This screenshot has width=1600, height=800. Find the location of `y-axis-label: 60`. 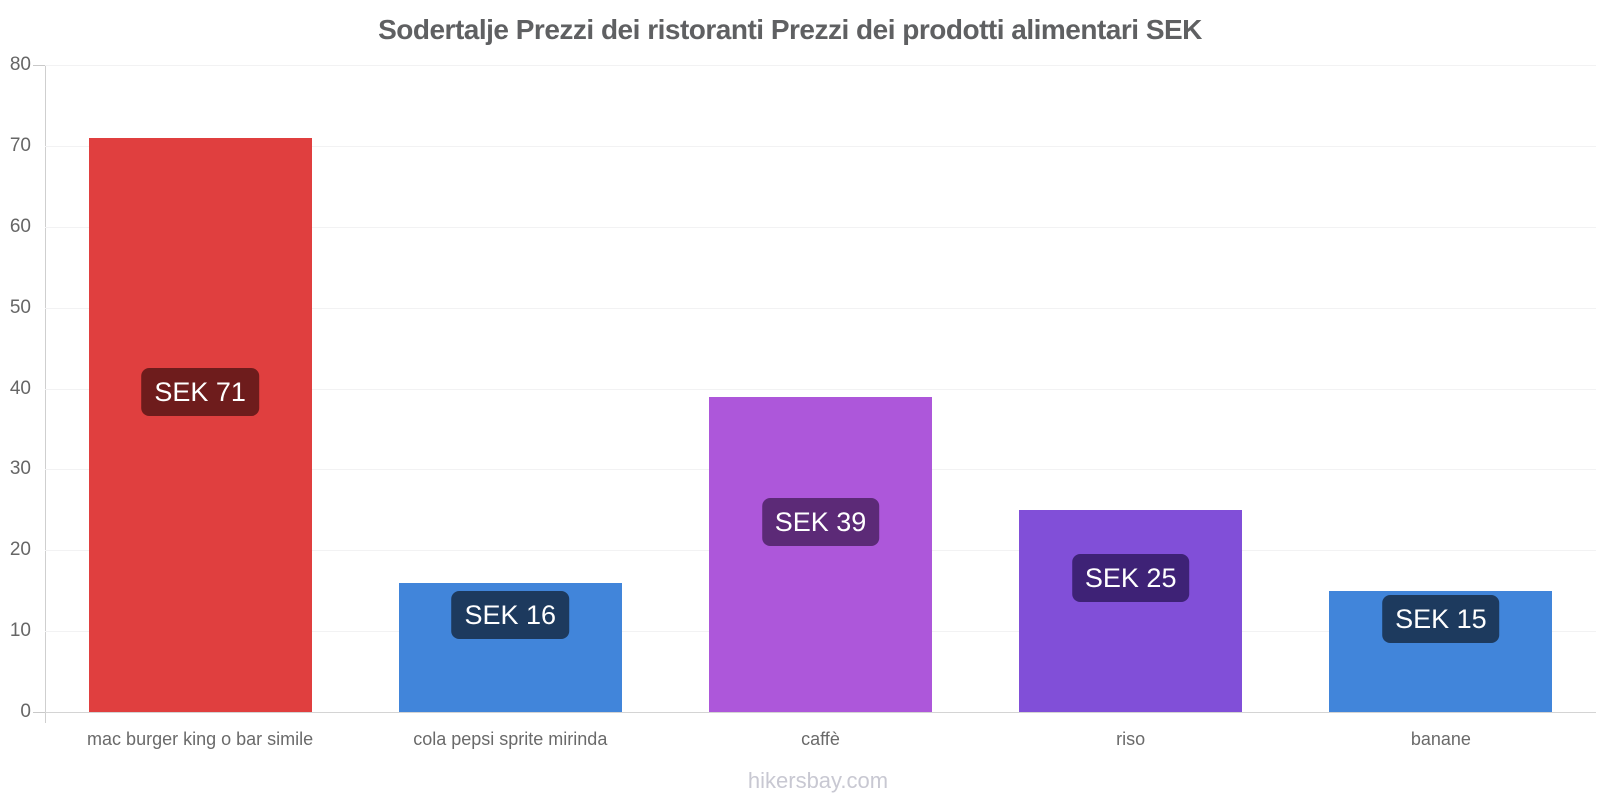

y-axis-label: 60 is located at coordinates (20, 226).